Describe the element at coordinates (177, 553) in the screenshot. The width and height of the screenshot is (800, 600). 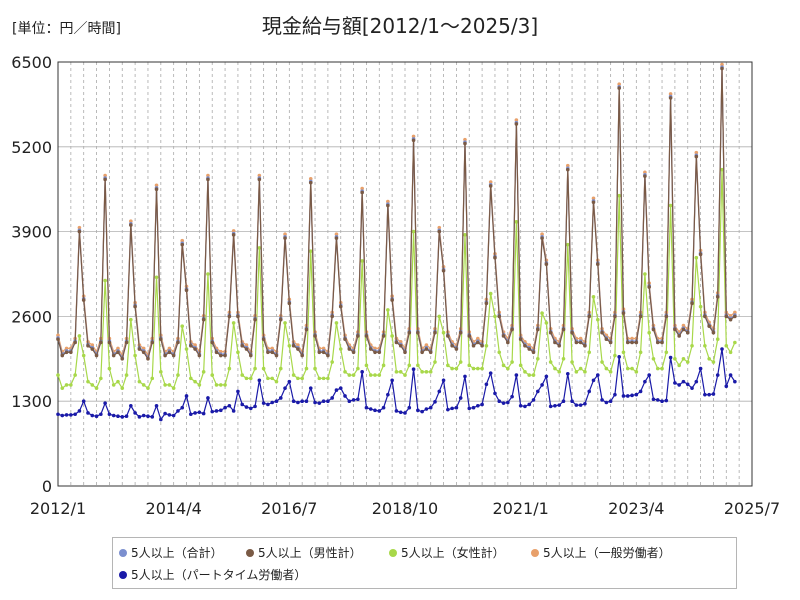
I see `legend-label-total: 5人以上（合計）` at that location.